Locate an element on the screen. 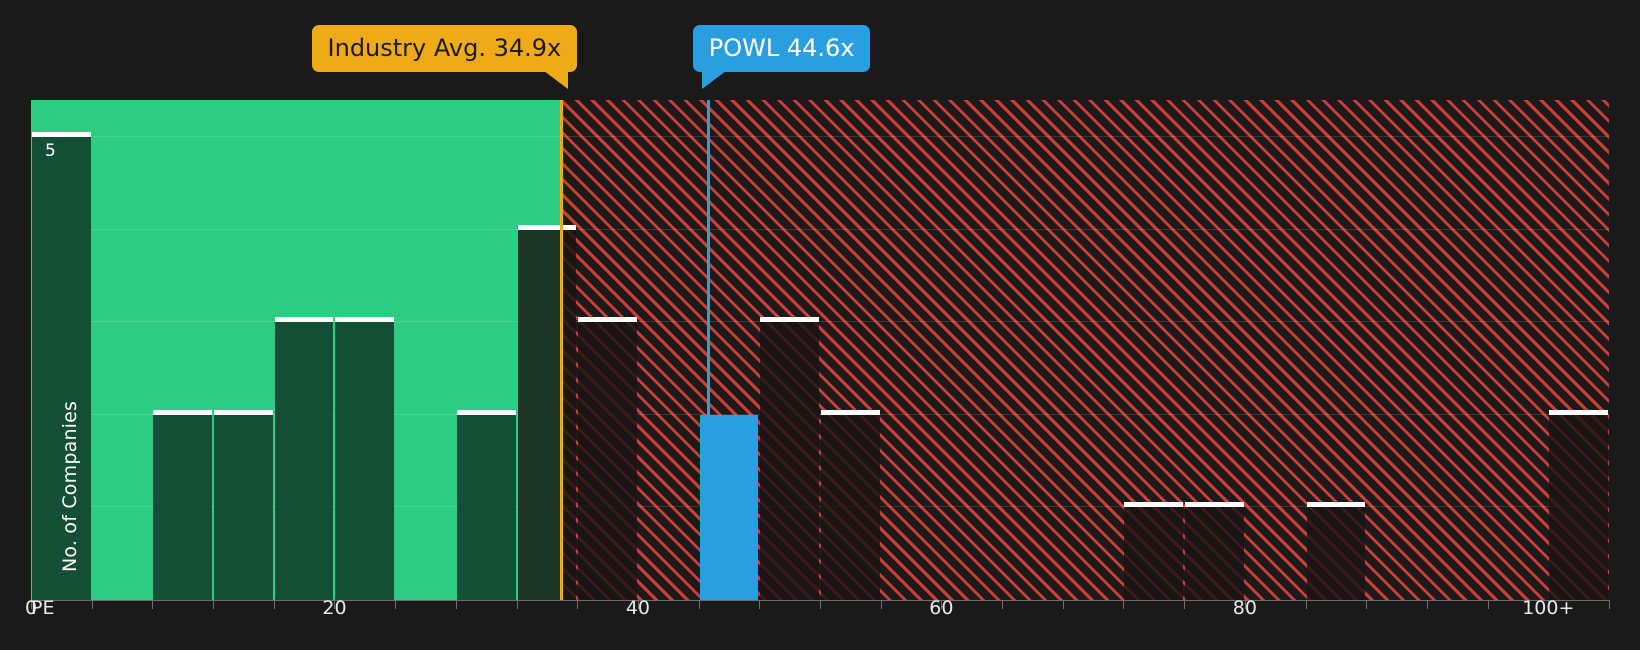 This screenshot has height=650, width=1640. company-value-callout: POWL 44.6x is located at coordinates (781, 57).